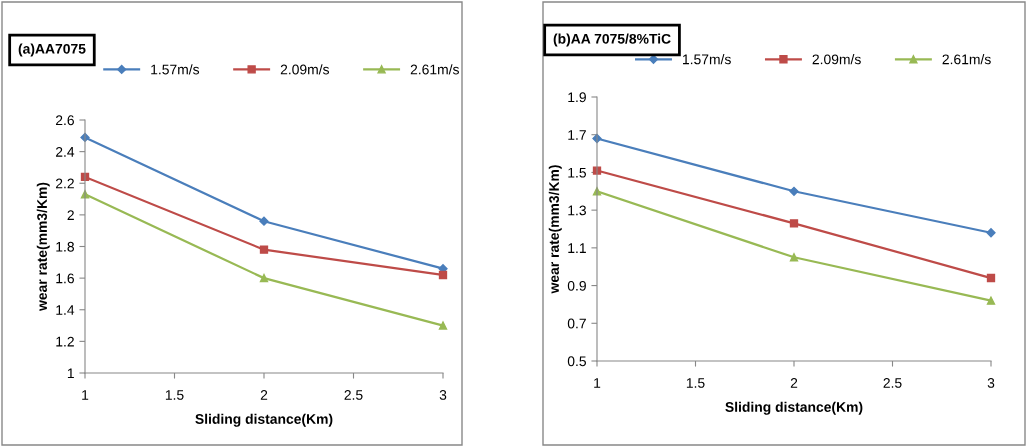 The image size is (1028, 448). Describe the element at coordinates (577, 172) in the screenshot. I see `y-tick-label: 1.5` at that location.